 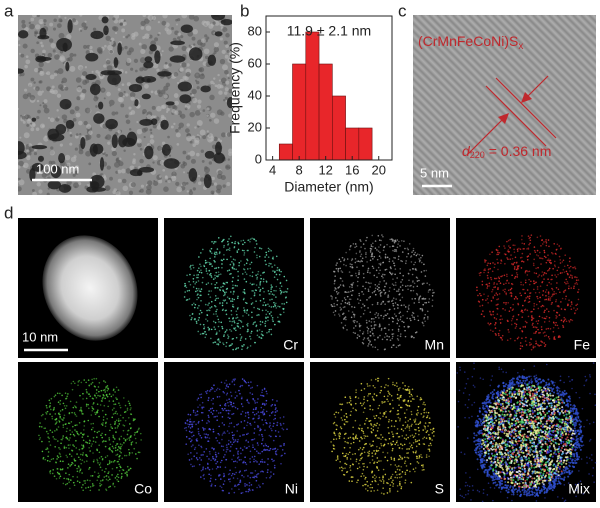 I want to click on bar, so click(x=299, y=112).